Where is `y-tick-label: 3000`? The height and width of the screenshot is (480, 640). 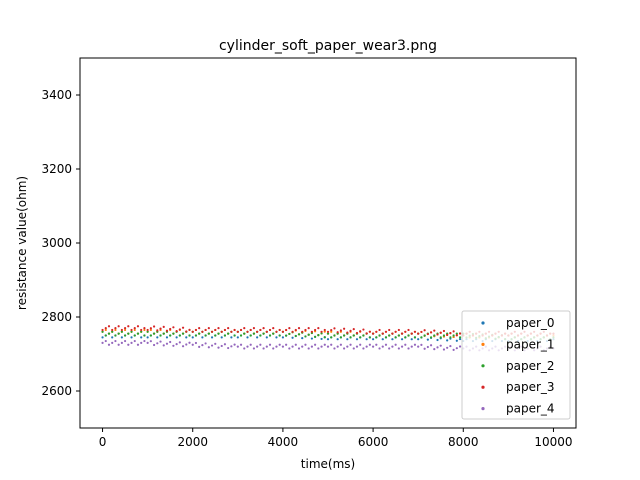 y-tick-label: 3000 is located at coordinates (56, 243).